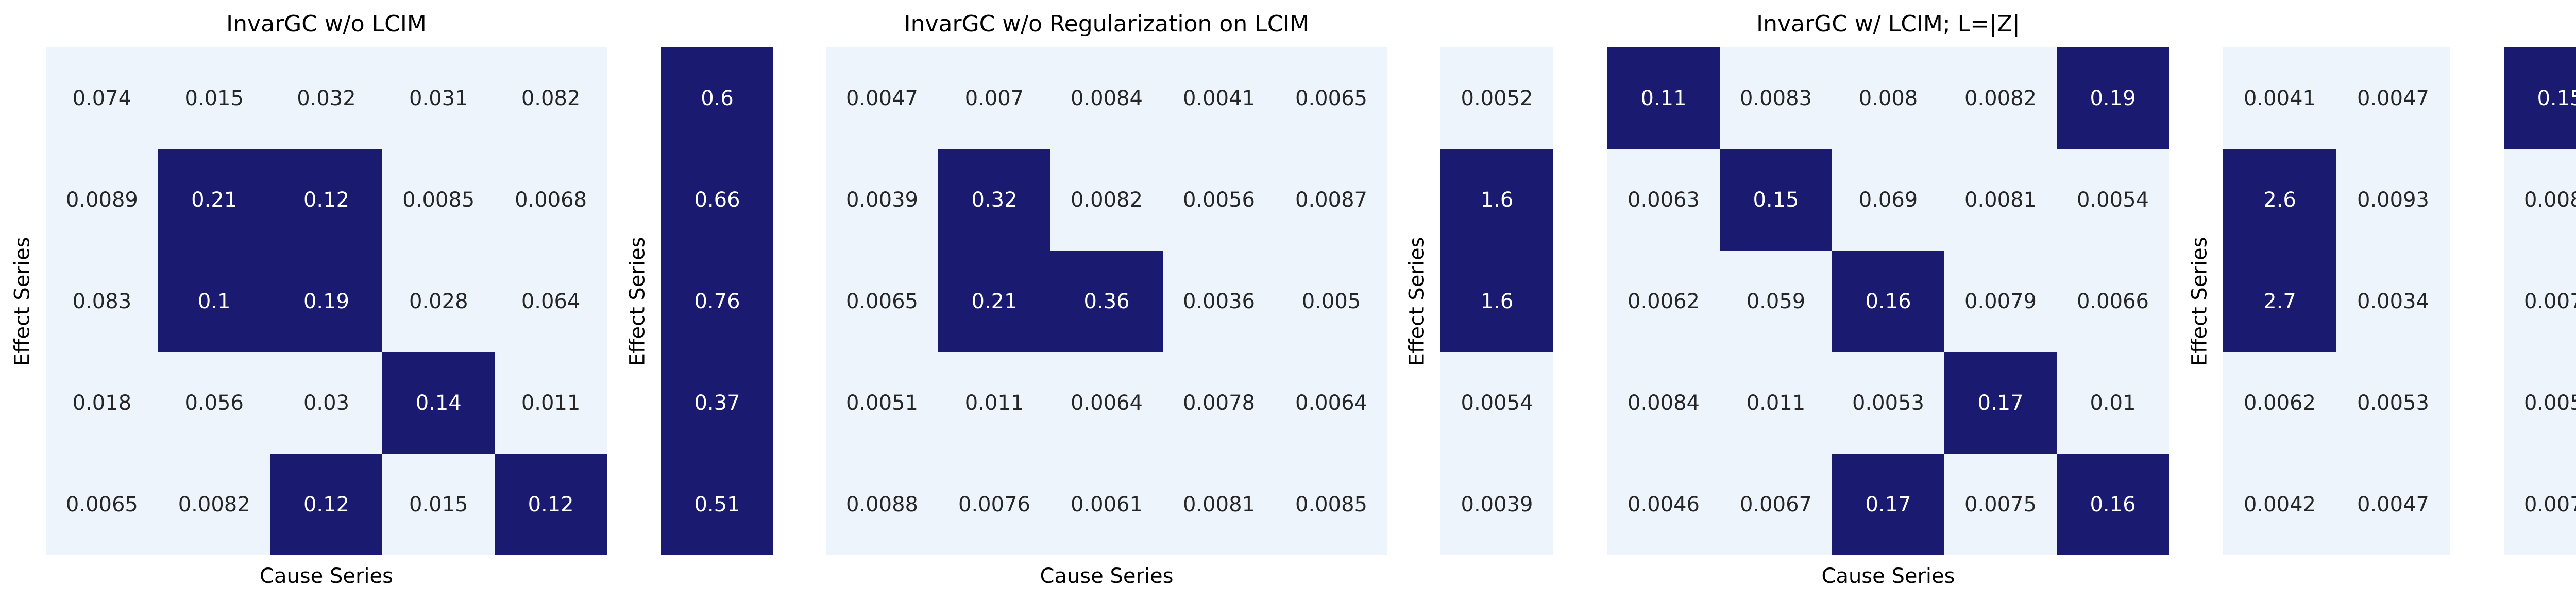  I want to click on latent-heatmap-1: 0.6 0.66 0.76 0.37 0.51, so click(717, 301).